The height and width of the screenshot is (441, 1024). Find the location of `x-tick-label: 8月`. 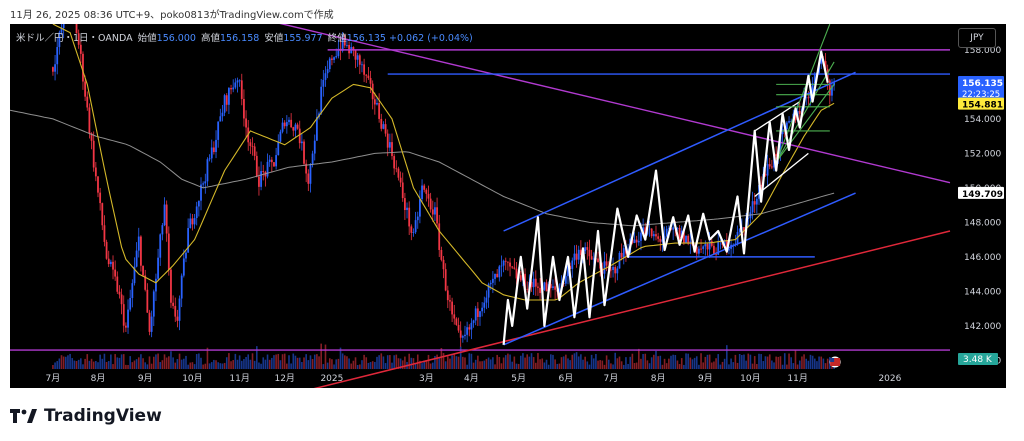

x-tick-label: 8月 is located at coordinates (98, 378).